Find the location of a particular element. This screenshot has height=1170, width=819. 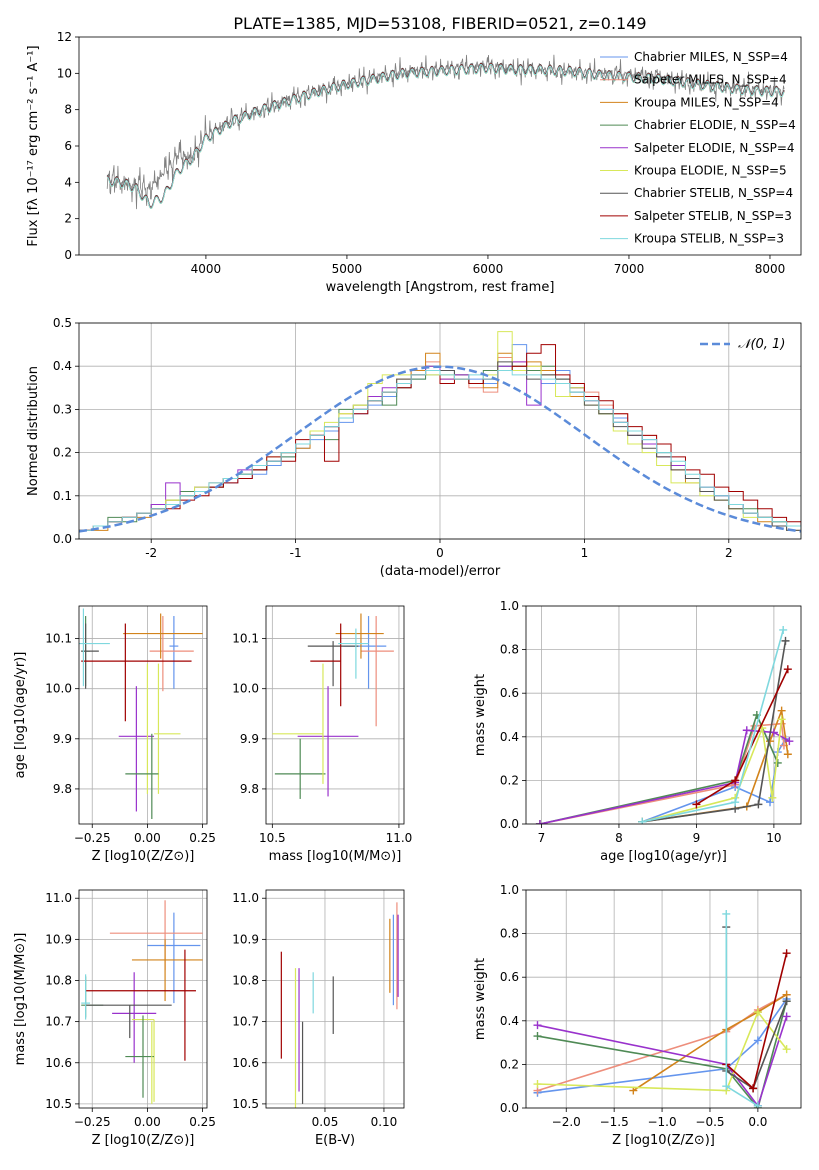

x-axis-label: wavelength [Angstrom, rest frame] is located at coordinates (440, 287).